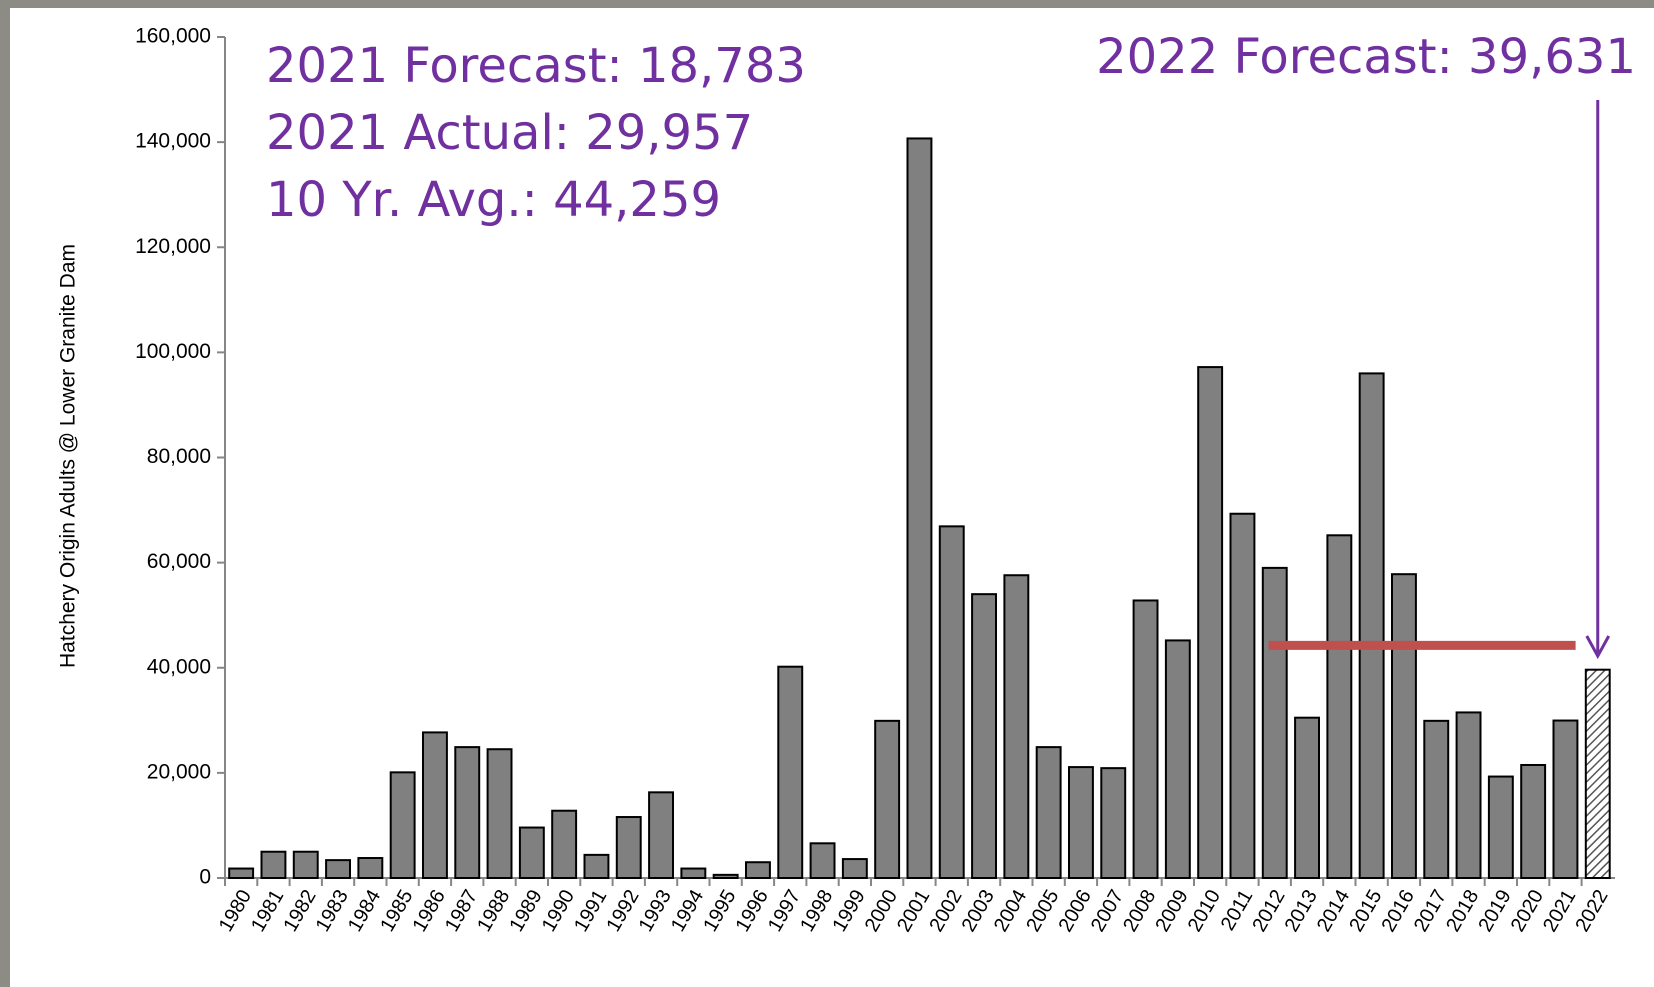 This screenshot has height=987, width=1654. What do you see at coordinates (493, 200) in the screenshot?
I see `annotation: 10 Yr. Avg.: 44,259` at bounding box center [493, 200].